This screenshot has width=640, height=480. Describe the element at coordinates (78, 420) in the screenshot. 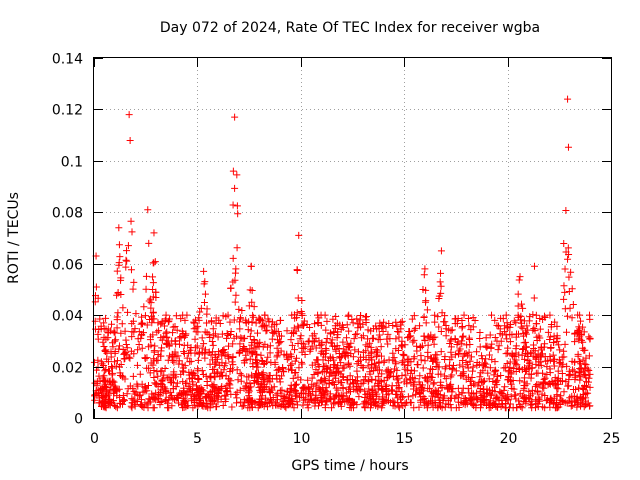

I see `y-tick-label: 0` at that location.